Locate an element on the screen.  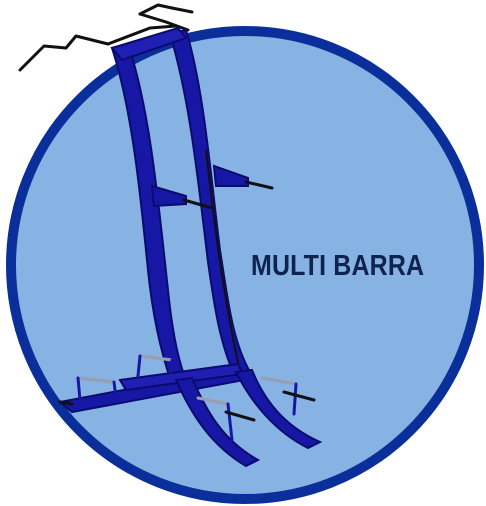
upright-edge-line is located at coordinates (223, 261).